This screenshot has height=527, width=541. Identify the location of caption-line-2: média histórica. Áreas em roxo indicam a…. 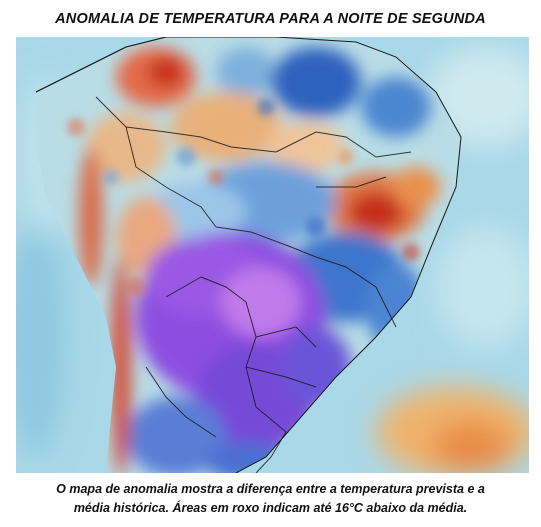
(270, 508).